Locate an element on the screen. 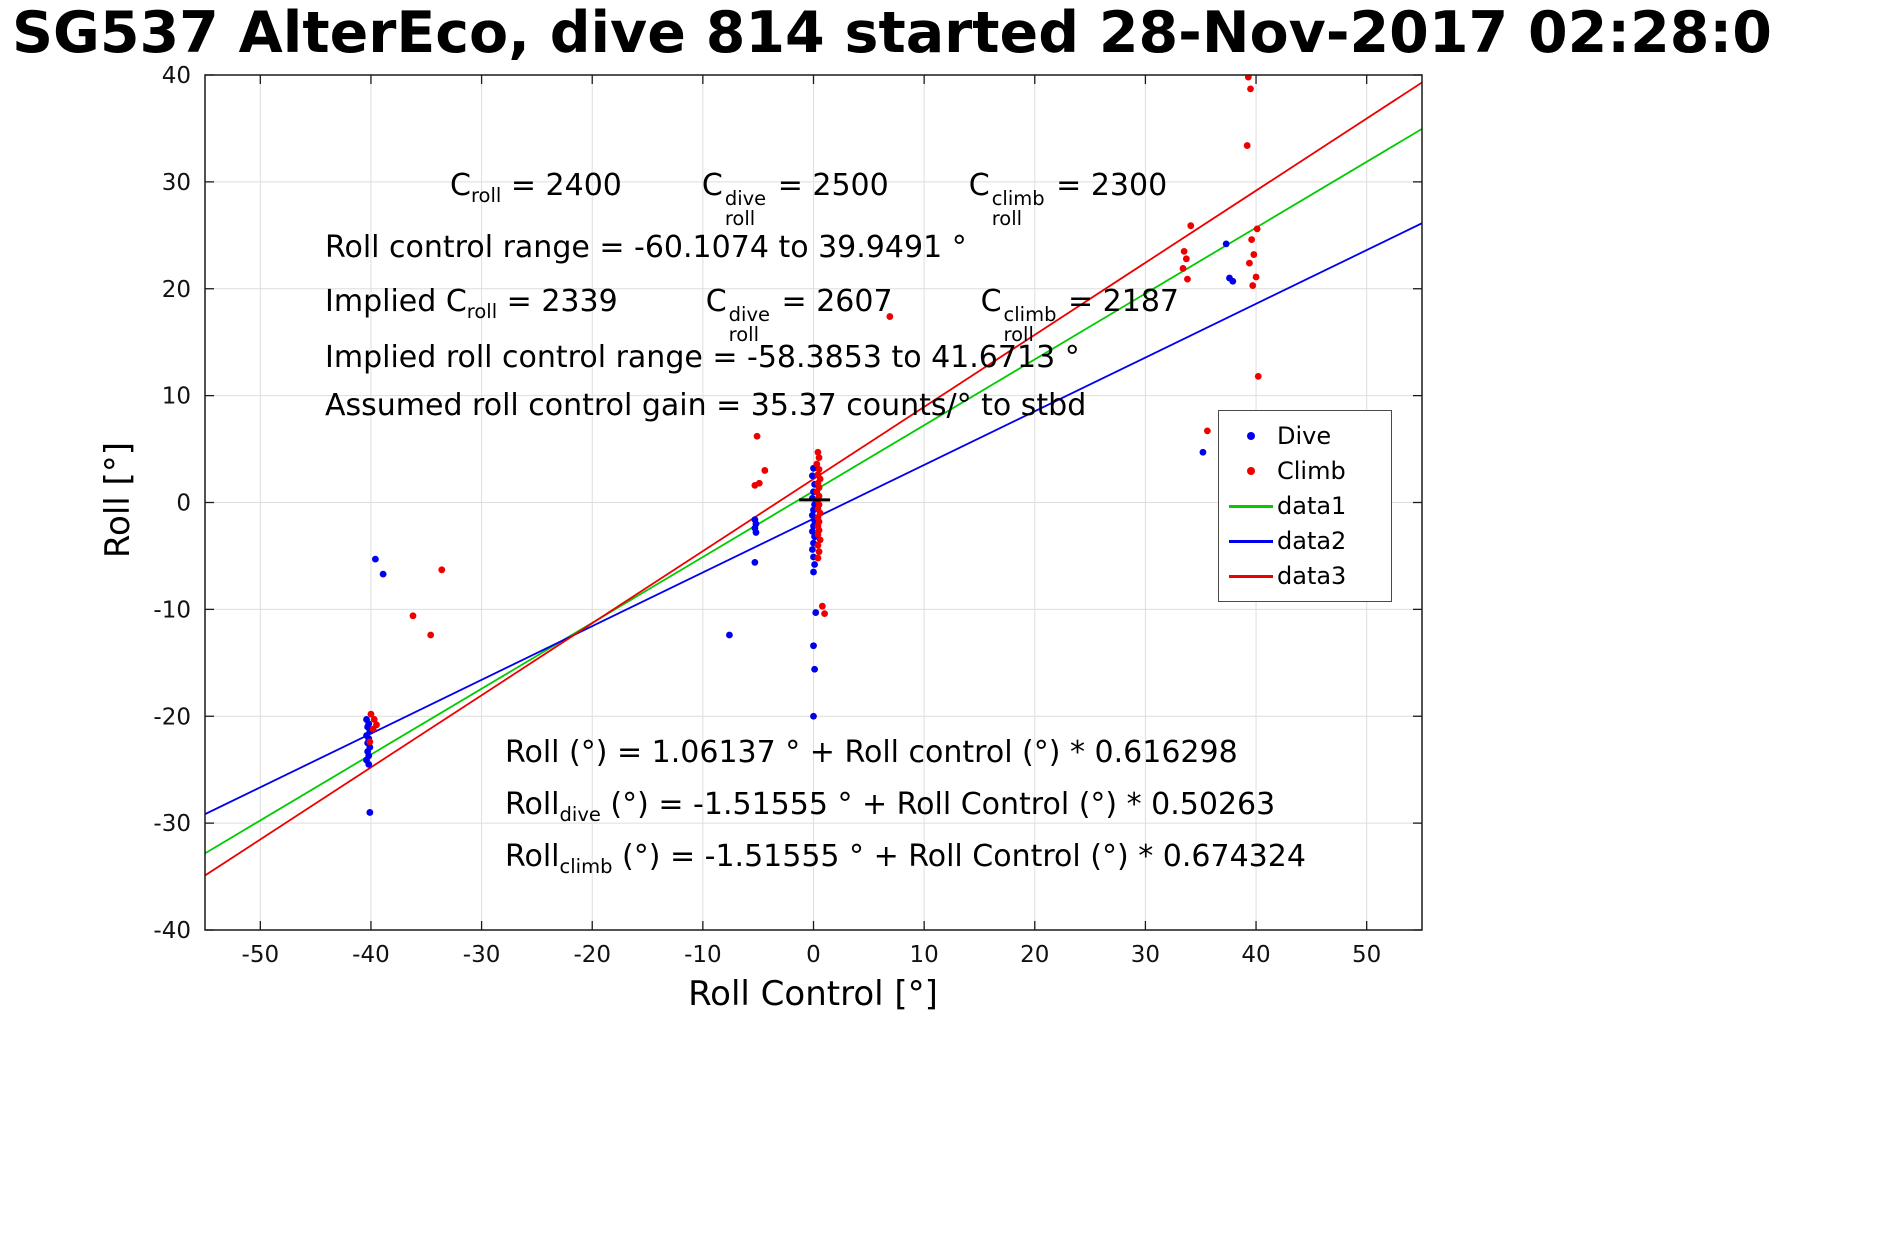  x-tick-label: 30 is located at coordinates (1145, 955).